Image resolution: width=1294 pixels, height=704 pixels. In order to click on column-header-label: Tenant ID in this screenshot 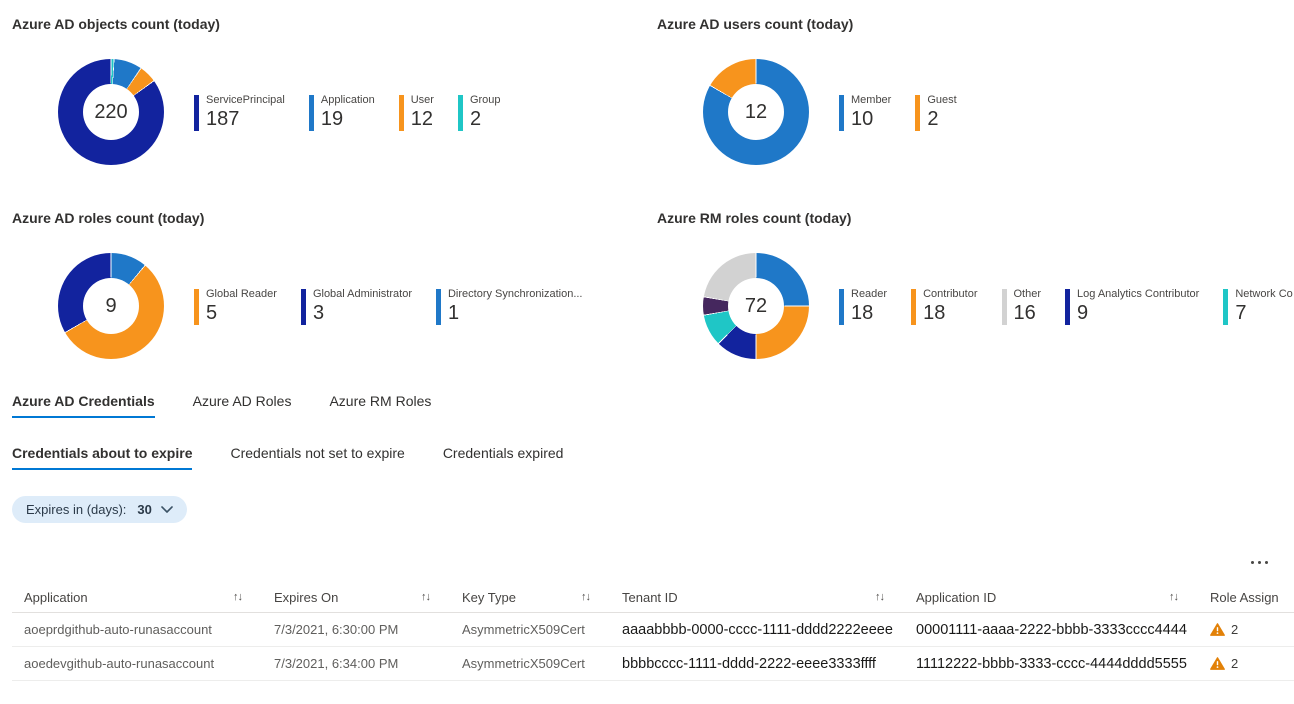, I will do `click(650, 597)`.